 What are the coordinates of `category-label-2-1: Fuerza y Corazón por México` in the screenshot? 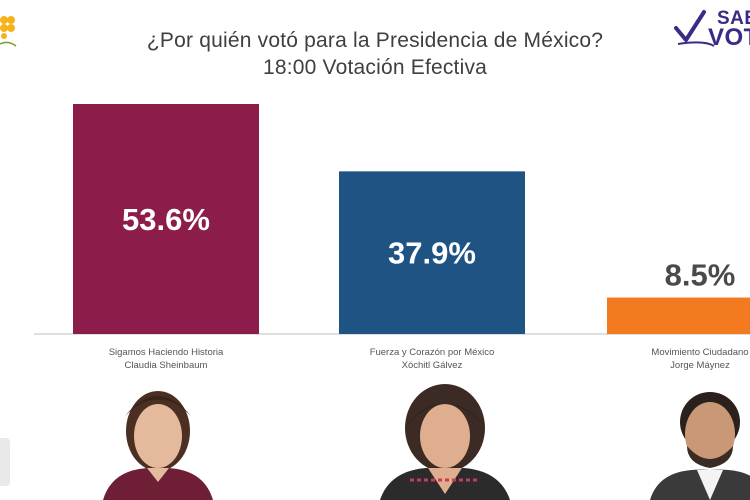 It's located at (432, 352).